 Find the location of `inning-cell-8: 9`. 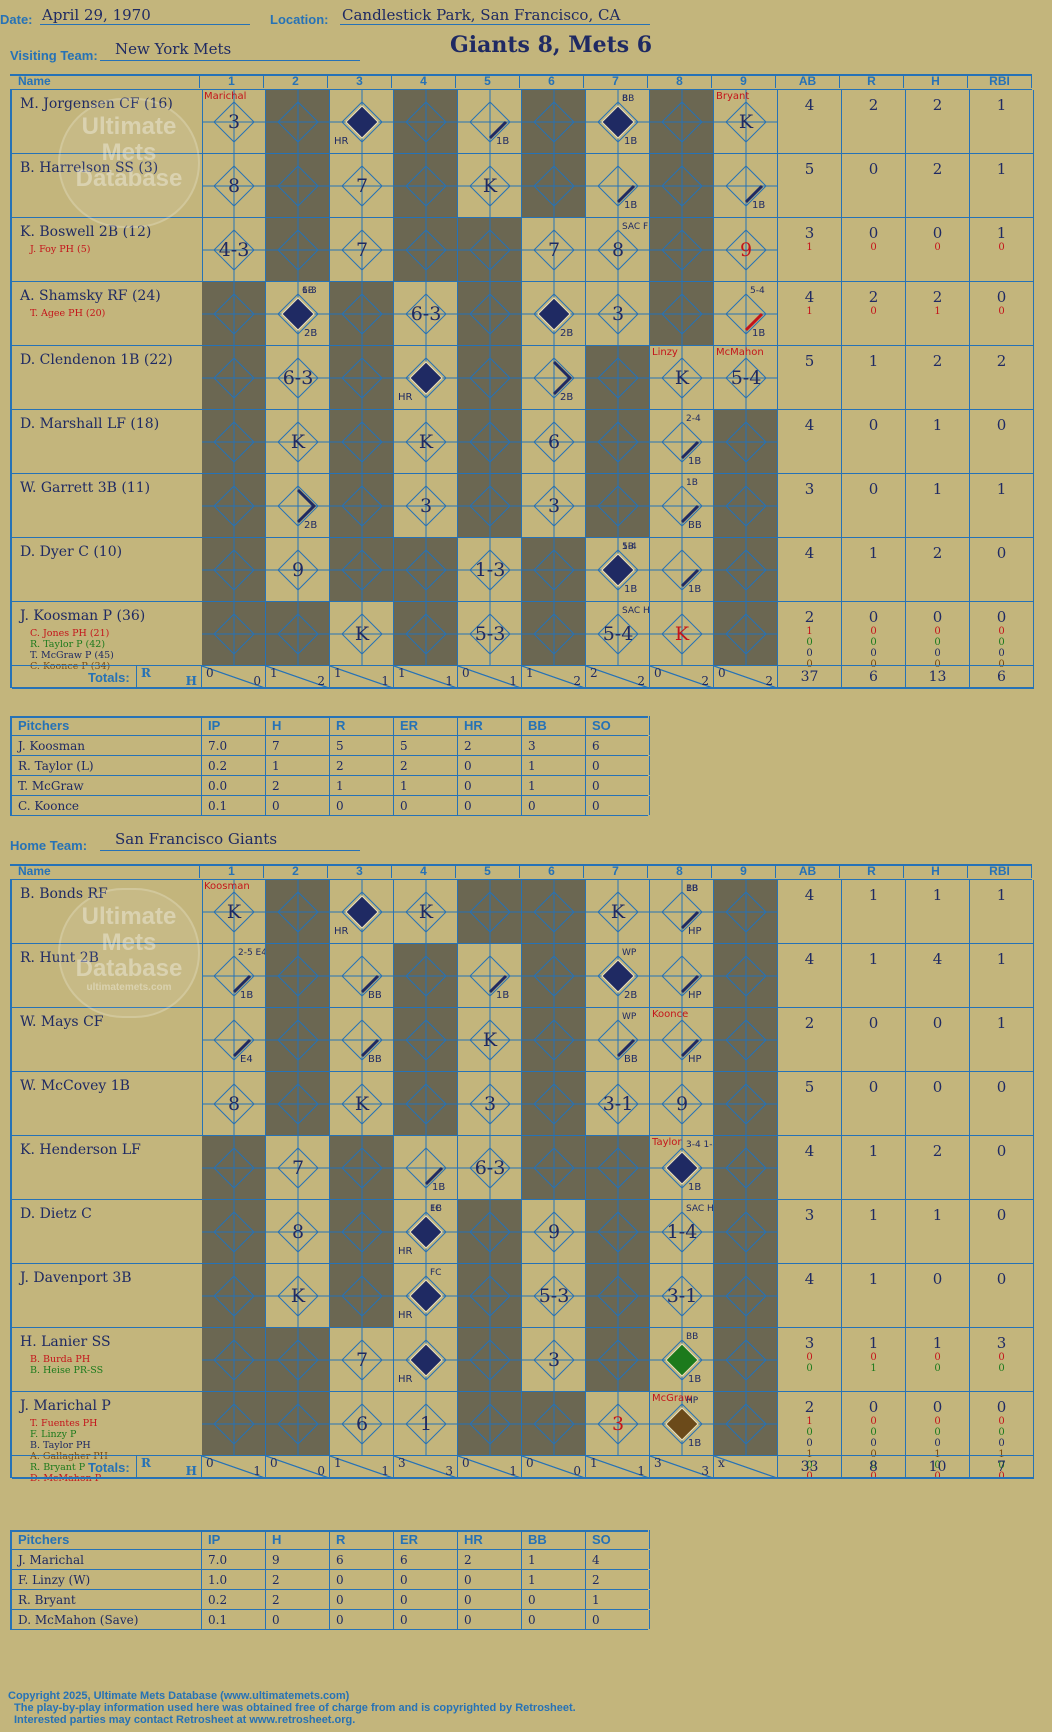

inning-cell-8: 9 is located at coordinates (682, 1104).